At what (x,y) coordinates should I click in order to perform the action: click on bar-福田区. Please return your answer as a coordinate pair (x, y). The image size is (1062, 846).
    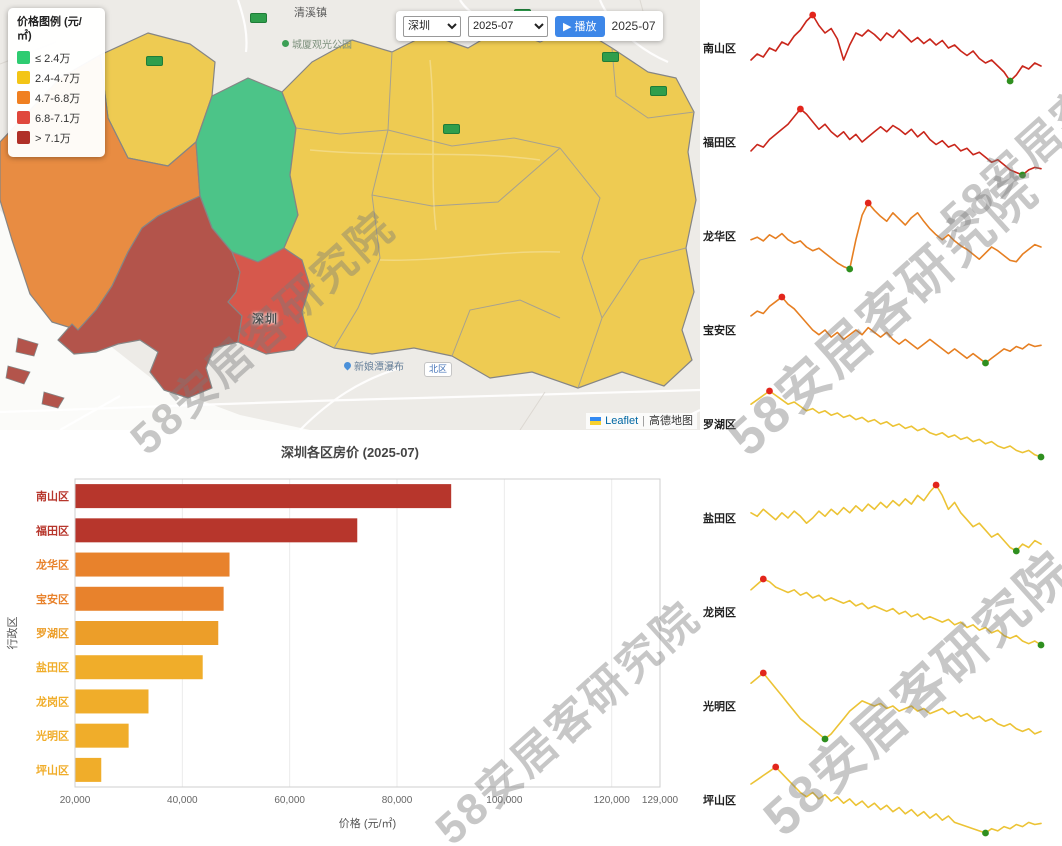
    Looking at the image, I should click on (216, 530).